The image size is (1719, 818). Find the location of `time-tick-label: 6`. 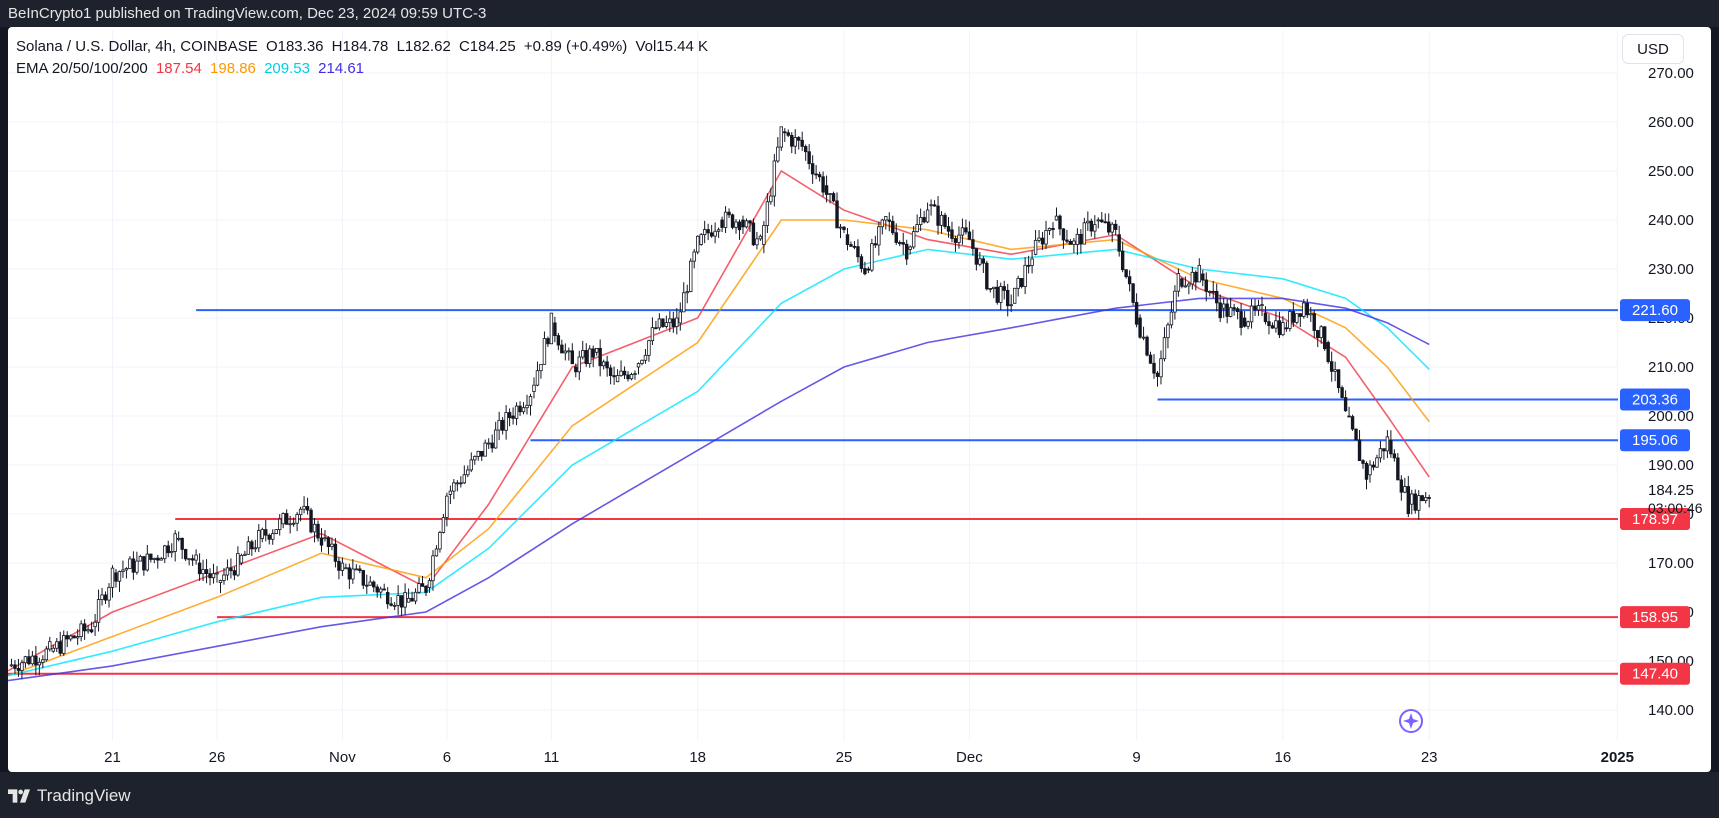

time-tick-label: 6 is located at coordinates (447, 757).